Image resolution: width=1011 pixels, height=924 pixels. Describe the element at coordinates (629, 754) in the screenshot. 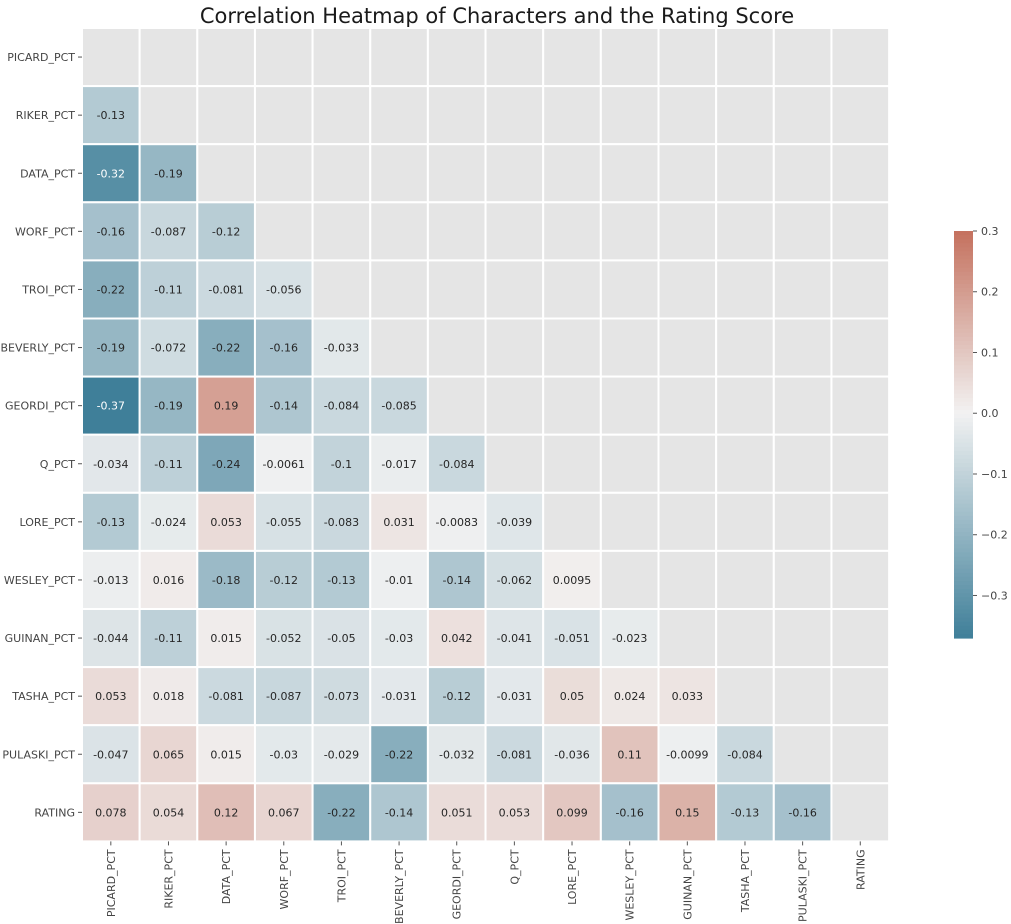

I see `cell-value-label: 0.11` at that location.